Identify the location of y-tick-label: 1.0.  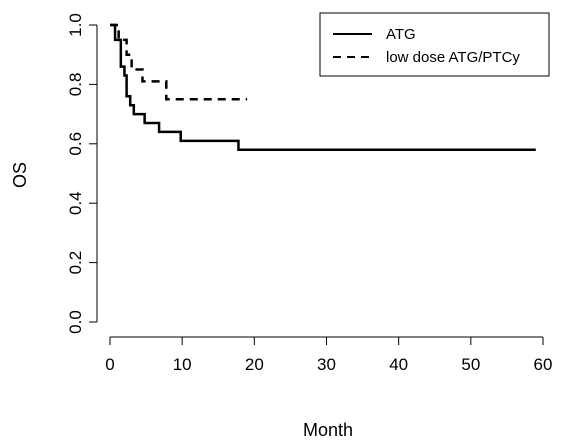
(75, 25).